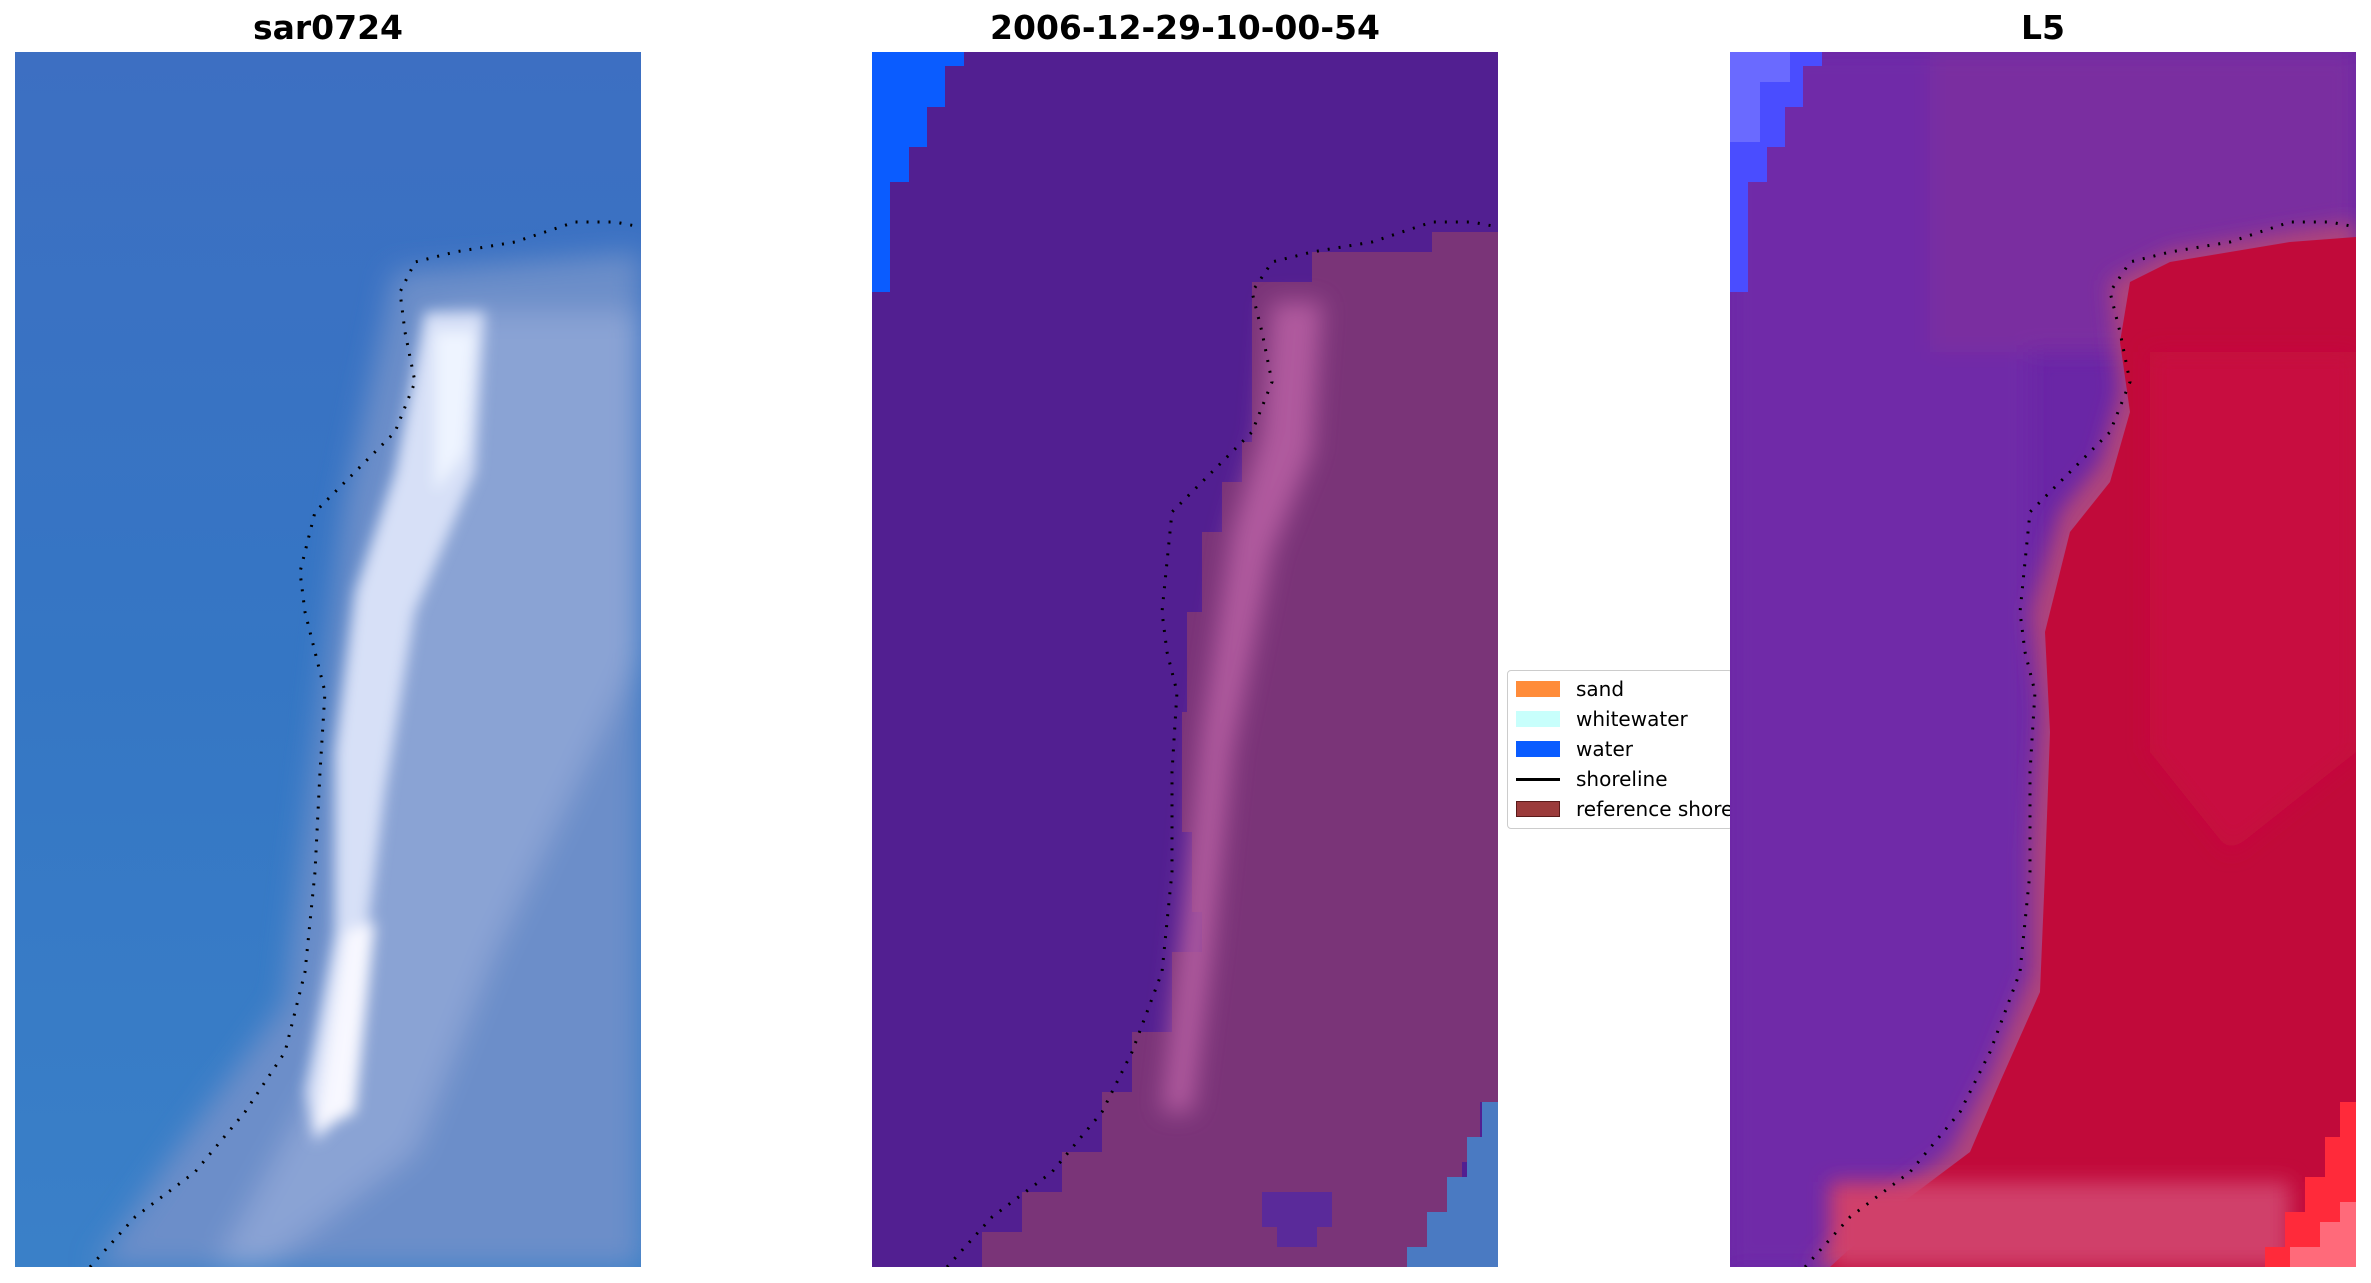 This screenshot has width=2371, height=1283. I want to click on legend-item-shoreline: shoreline, so click(1592, 779).